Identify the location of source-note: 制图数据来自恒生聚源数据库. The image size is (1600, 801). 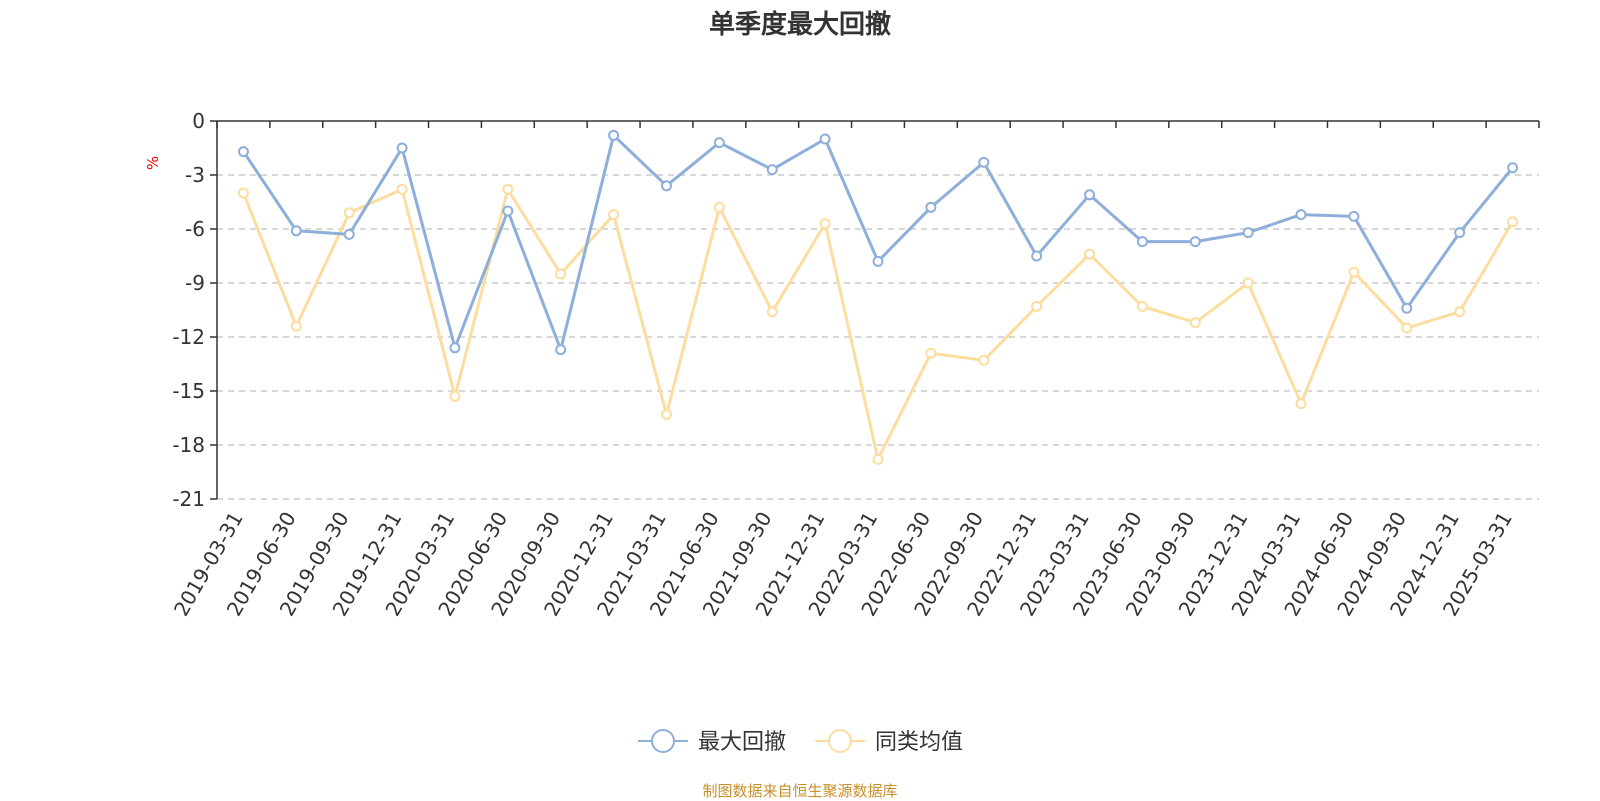
(800, 791).